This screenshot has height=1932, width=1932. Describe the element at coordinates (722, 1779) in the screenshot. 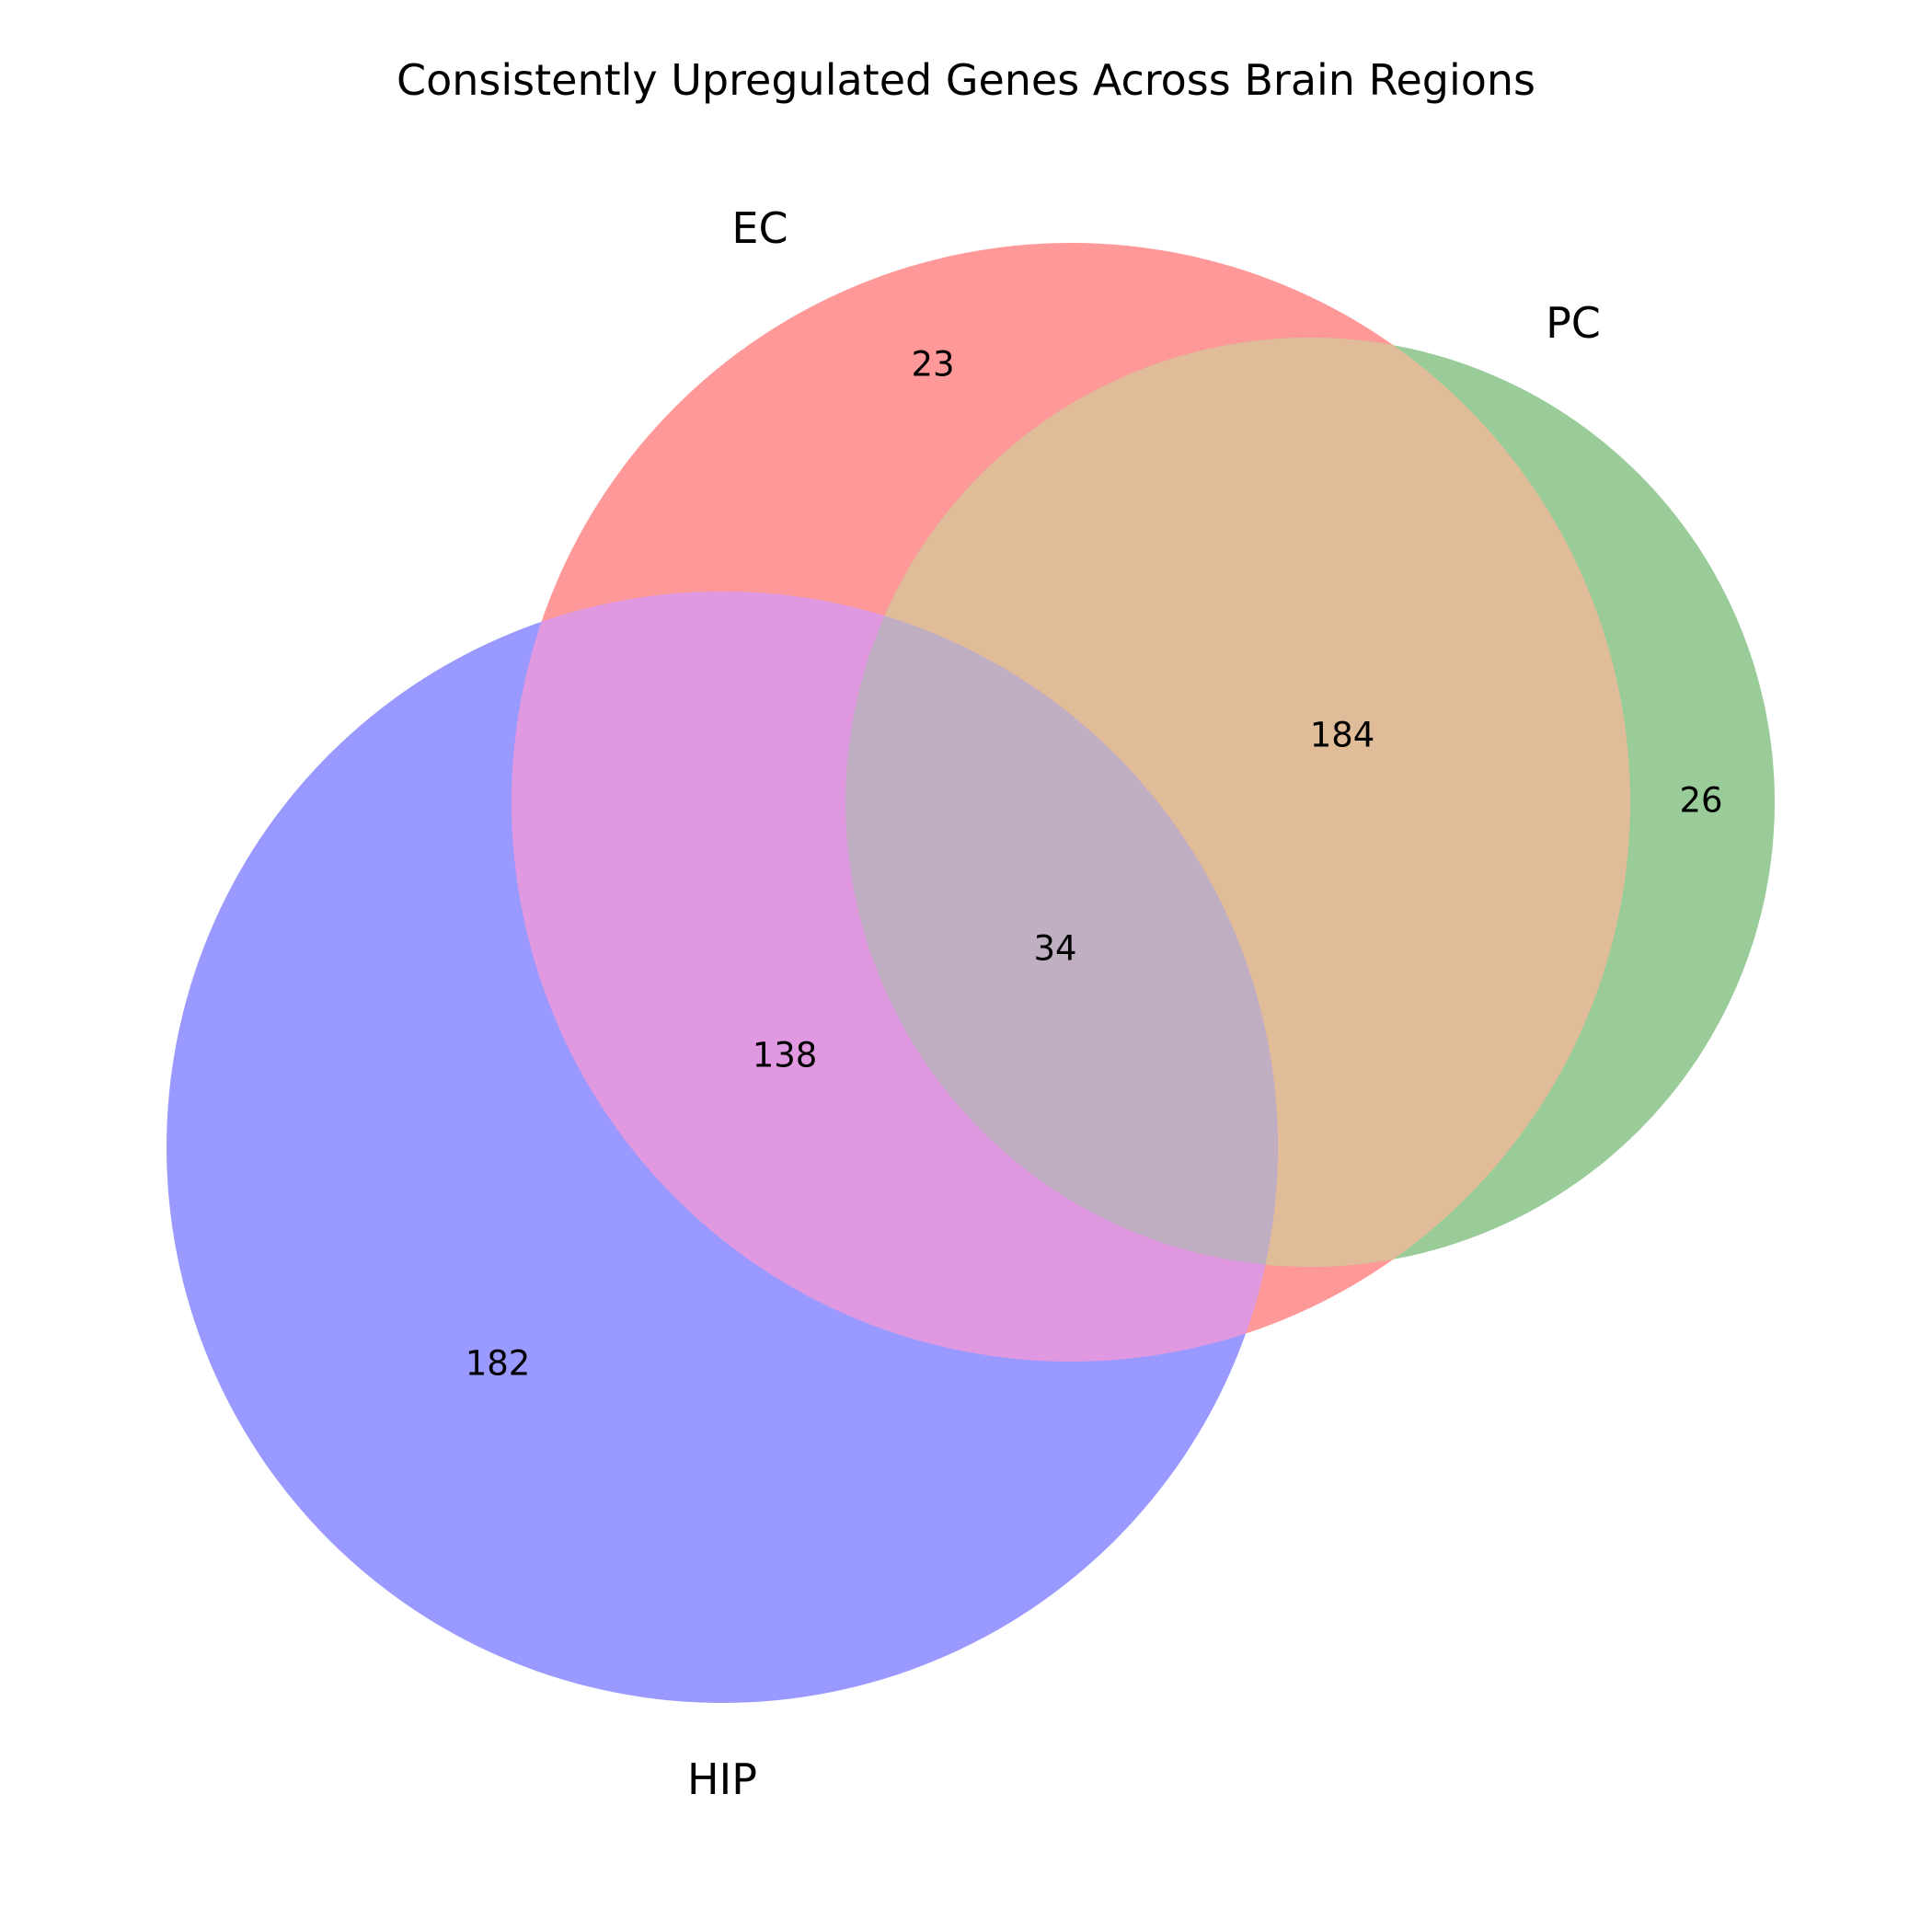

I see `hip-set-label: HIP` at that location.